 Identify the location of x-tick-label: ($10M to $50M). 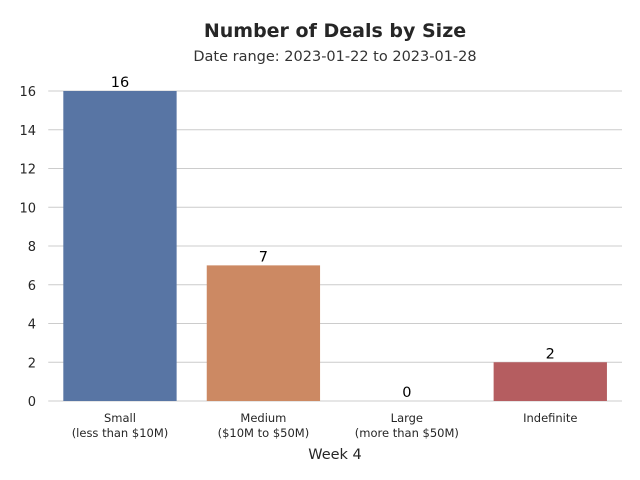
(264, 433).